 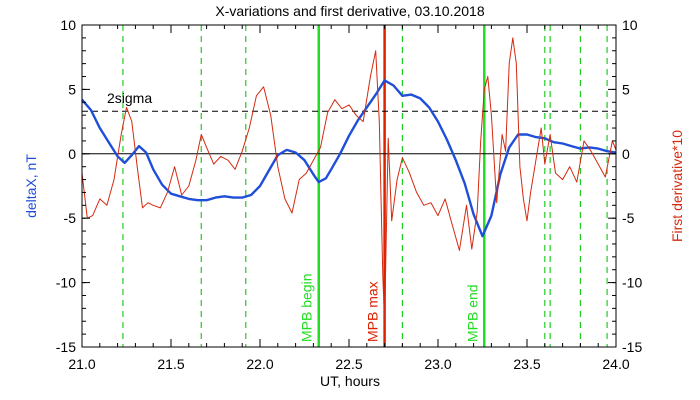 What do you see at coordinates (70, 218) in the screenshot?
I see `y-tick-label-left: -5` at bounding box center [70, 218].